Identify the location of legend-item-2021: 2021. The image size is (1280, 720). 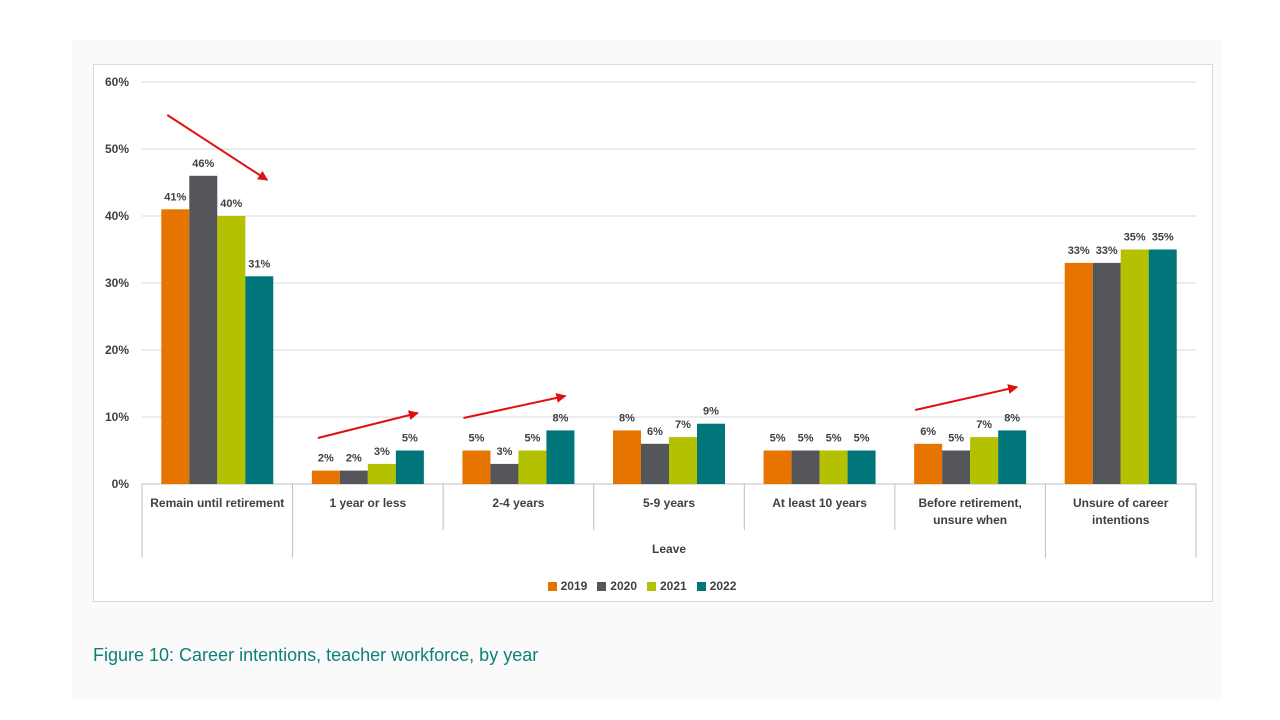
(667, 586).